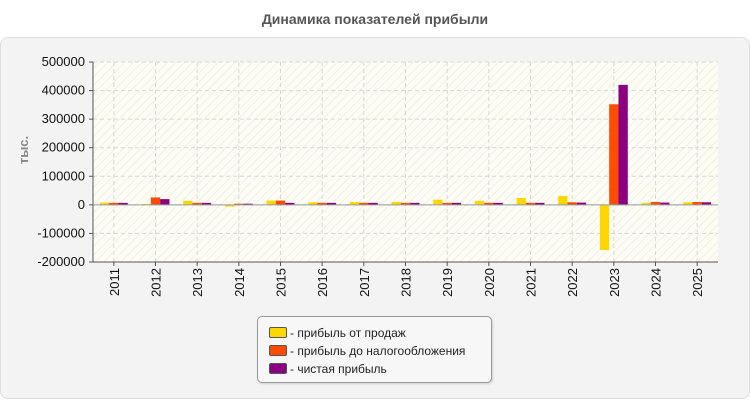  Describe the element at coordinates (239, 282) in the screenshot. I see `x-tick-label: 2014` at that location.